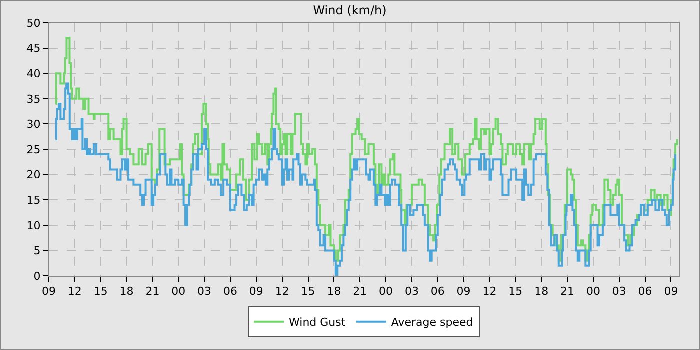 This screenshot has height=350, width=700. I want to click on y-tick-label: 0, so click(37, 276).